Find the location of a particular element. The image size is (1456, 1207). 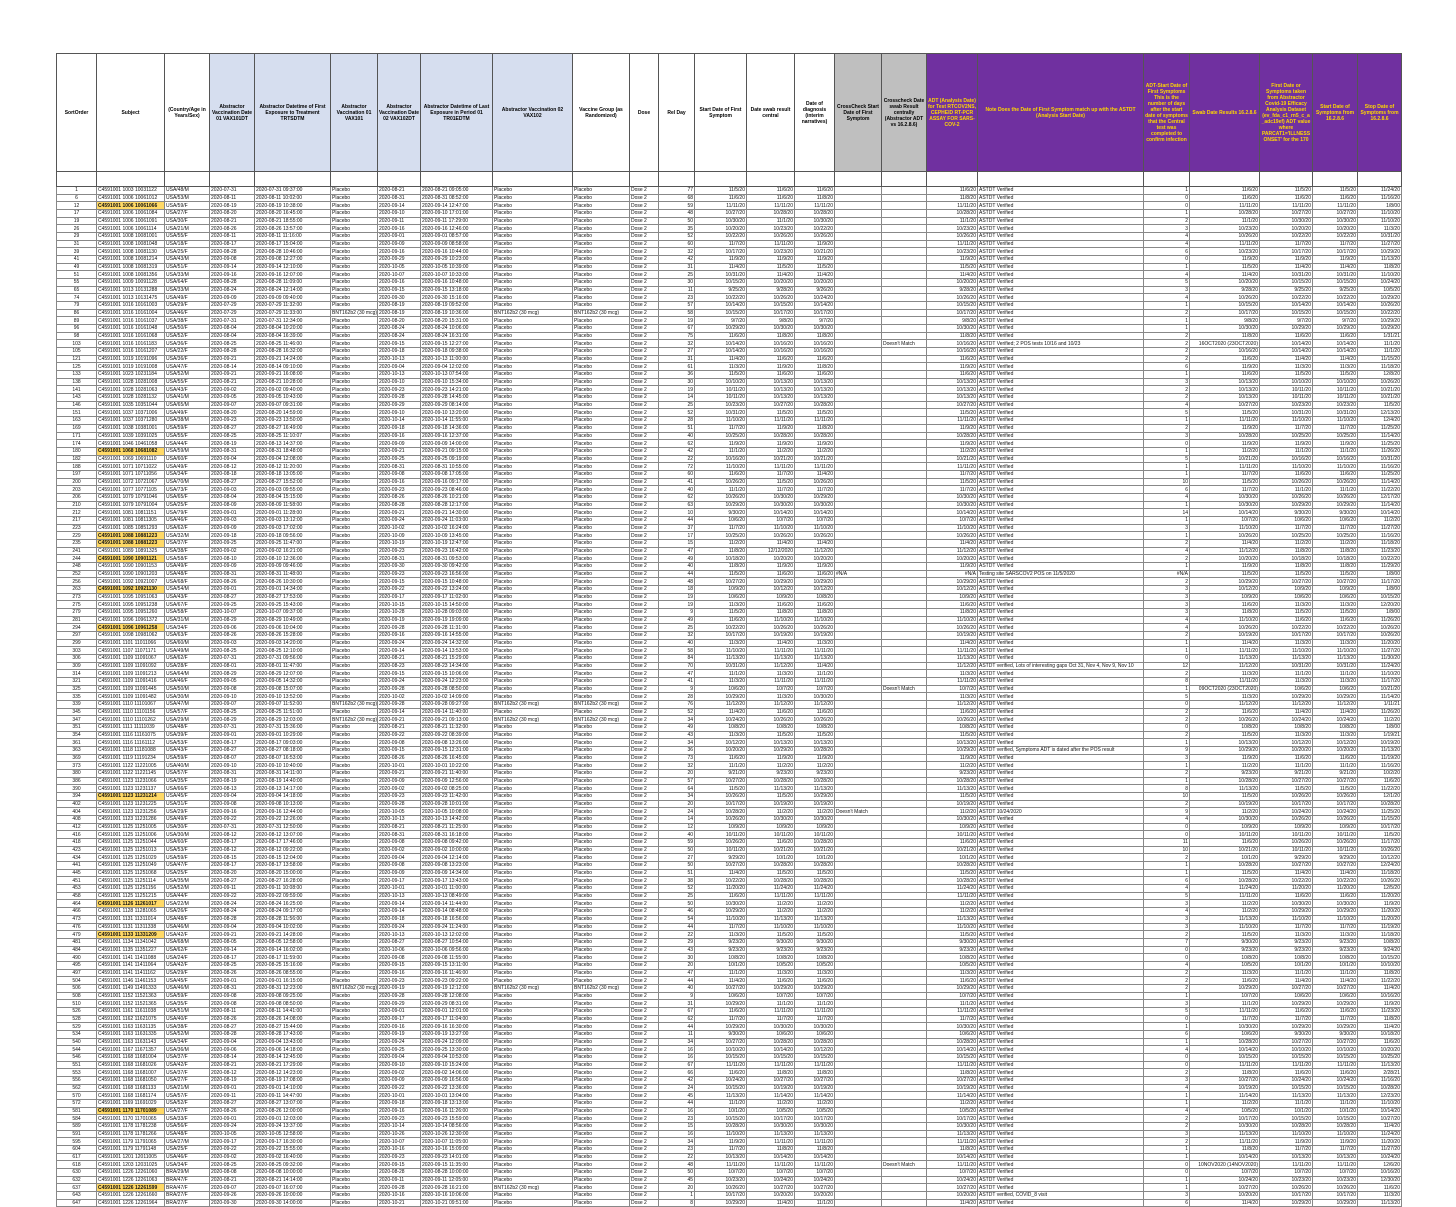

table-cell: 20 is located at coordinates (676, 804).